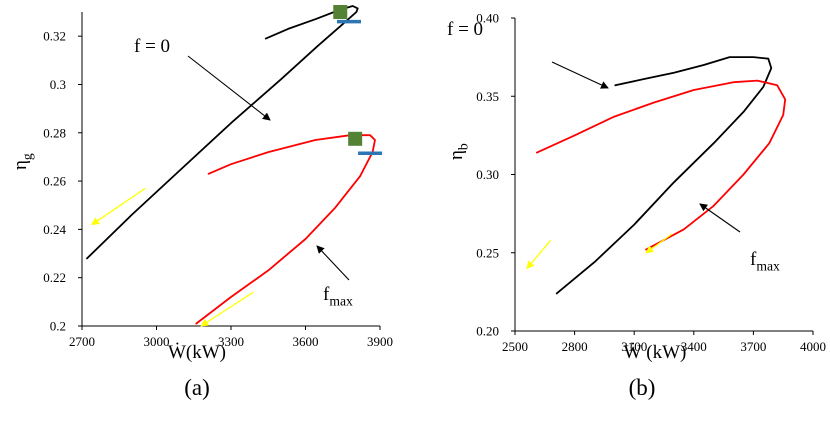  I want to click on y-axis-label: ηg, so click(22, 161).